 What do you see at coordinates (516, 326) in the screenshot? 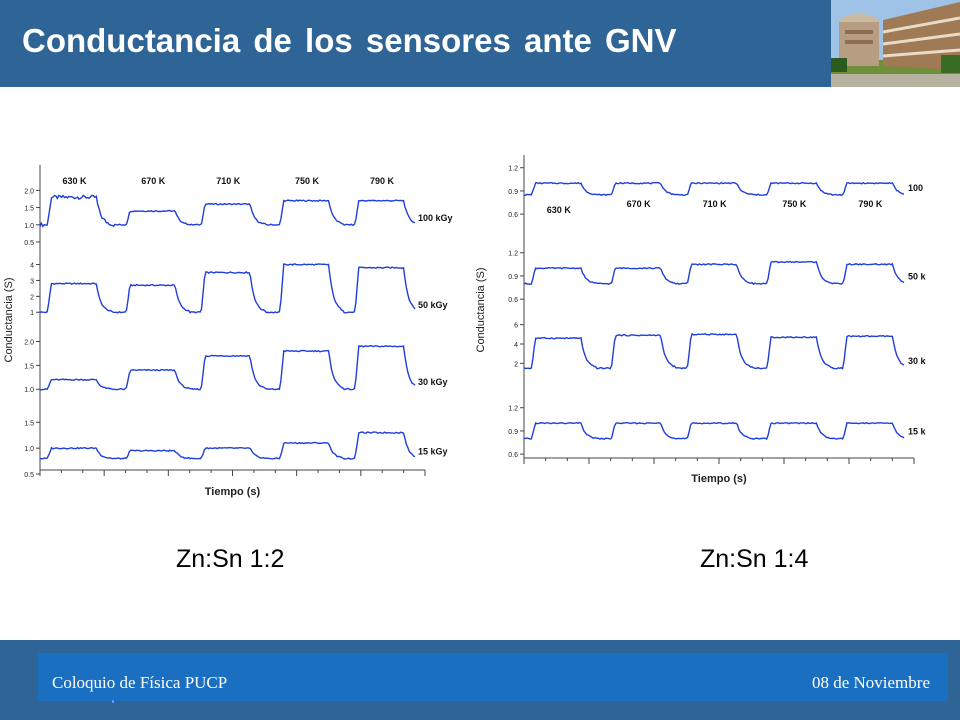
I see `y-tick-label: 6` at bounding box center [516, 326].